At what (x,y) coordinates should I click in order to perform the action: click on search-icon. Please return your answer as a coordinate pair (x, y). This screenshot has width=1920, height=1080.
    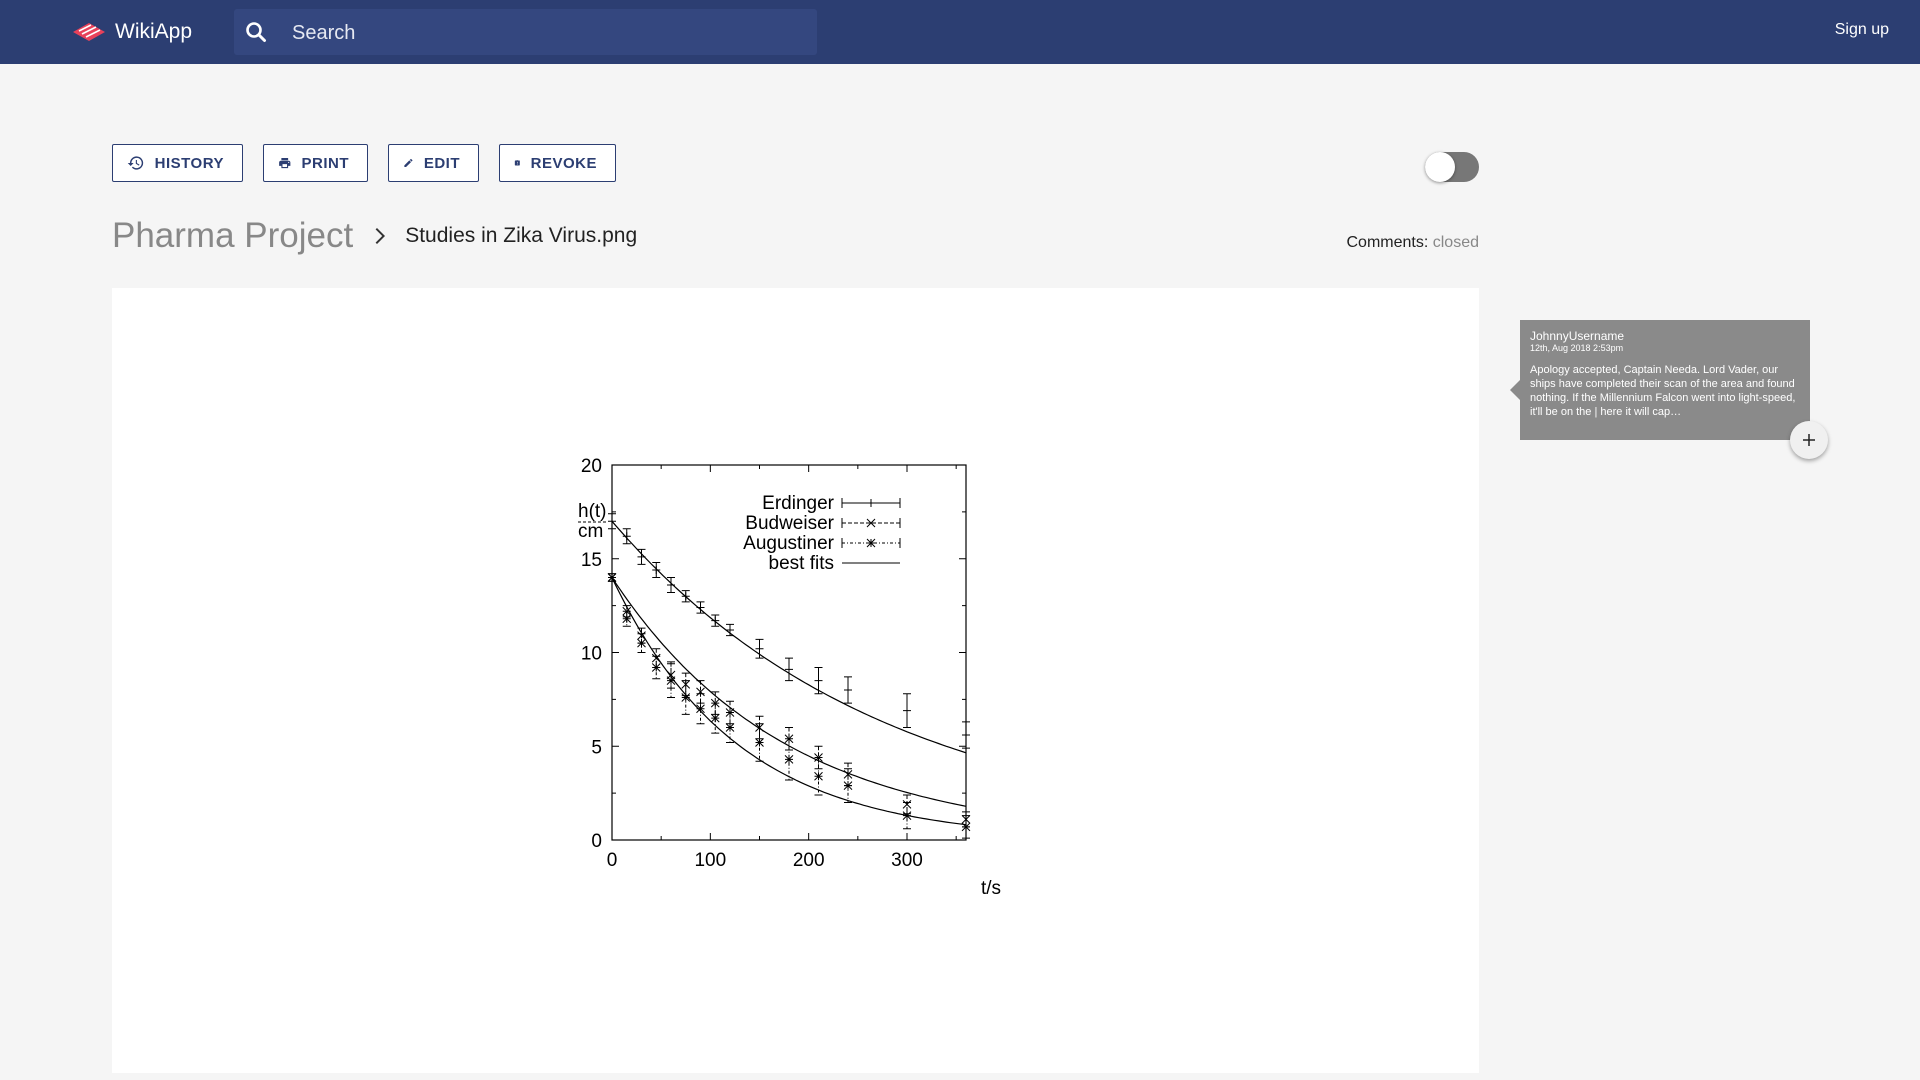
    Looking at the image, I should click on (256, 32).